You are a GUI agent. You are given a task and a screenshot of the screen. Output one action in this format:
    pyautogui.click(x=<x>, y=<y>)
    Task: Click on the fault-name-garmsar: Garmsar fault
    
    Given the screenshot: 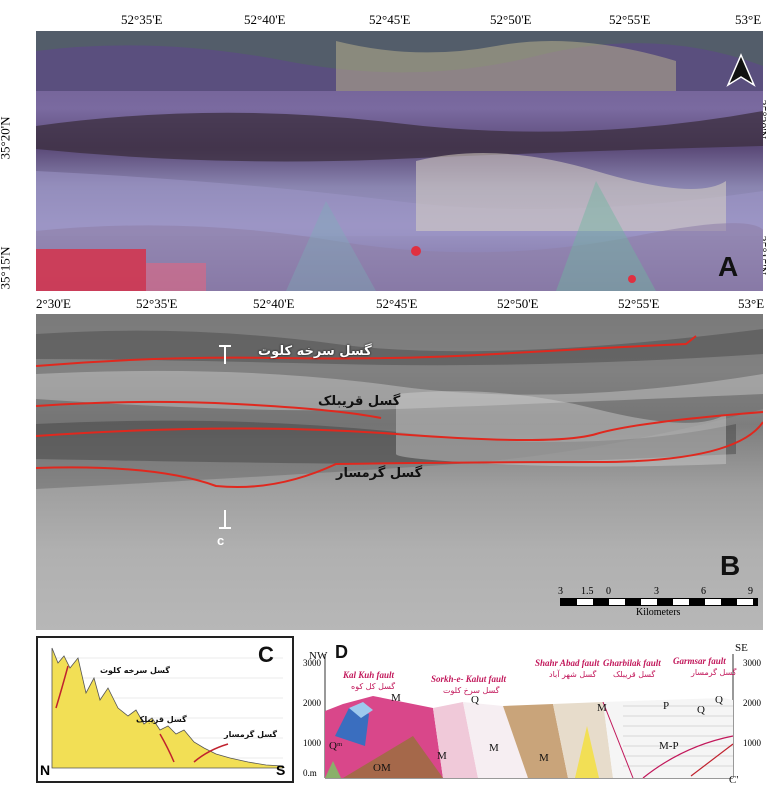 What is the action you would take?
    pyautogui.click(x=699, y=661)
    